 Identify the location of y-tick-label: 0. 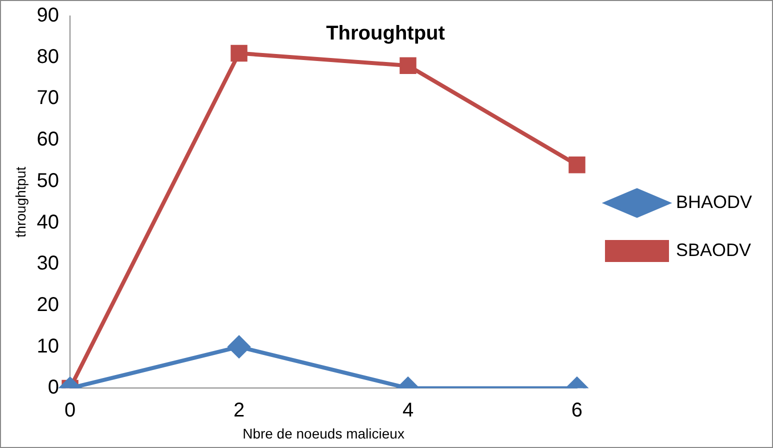
(54, 387).